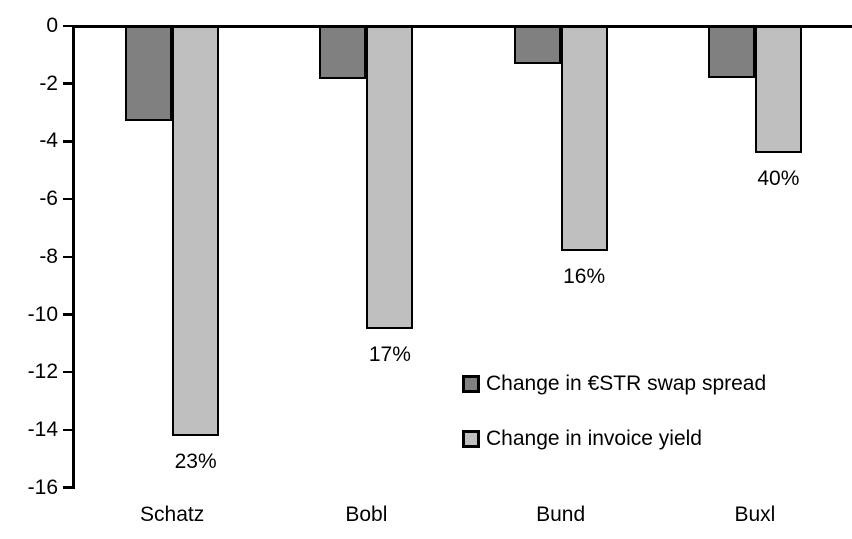  I want to click on y-tick-label: -16, so click(42, 487).